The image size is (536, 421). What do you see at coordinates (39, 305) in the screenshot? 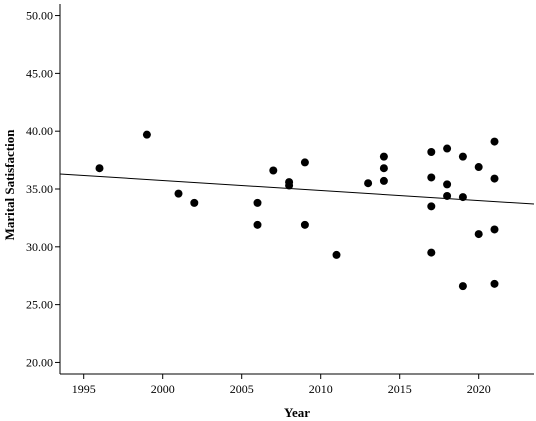
I see `y-tick-label: 25.00` at bounding box center [39, 305].